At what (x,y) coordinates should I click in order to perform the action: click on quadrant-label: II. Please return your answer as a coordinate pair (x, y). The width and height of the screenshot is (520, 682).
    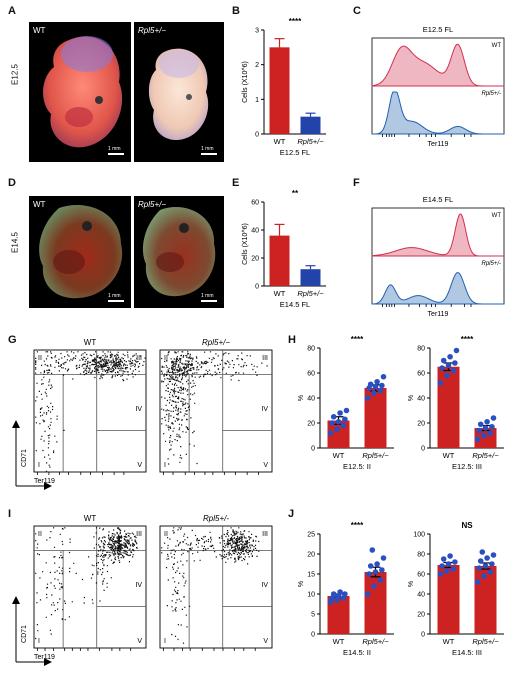
    Looking at the image, I should click on (166, 534).